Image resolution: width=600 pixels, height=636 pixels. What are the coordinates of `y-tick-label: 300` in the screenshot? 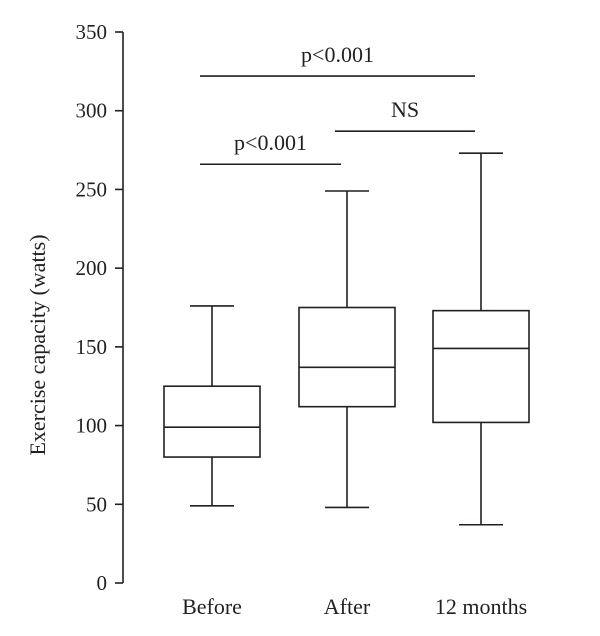 It's located at (92, 111).